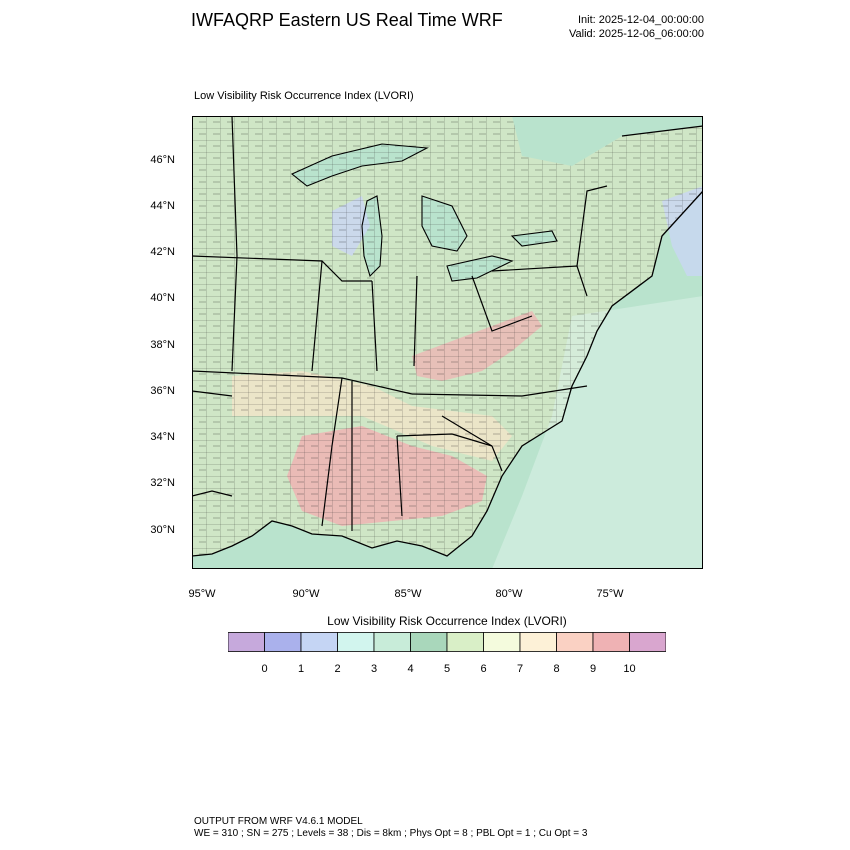 This screenshot has height=850, width=850. Describe the element at coordinates (337, 669) in the screenshot. I see `colorbar-label: 2` at that location.